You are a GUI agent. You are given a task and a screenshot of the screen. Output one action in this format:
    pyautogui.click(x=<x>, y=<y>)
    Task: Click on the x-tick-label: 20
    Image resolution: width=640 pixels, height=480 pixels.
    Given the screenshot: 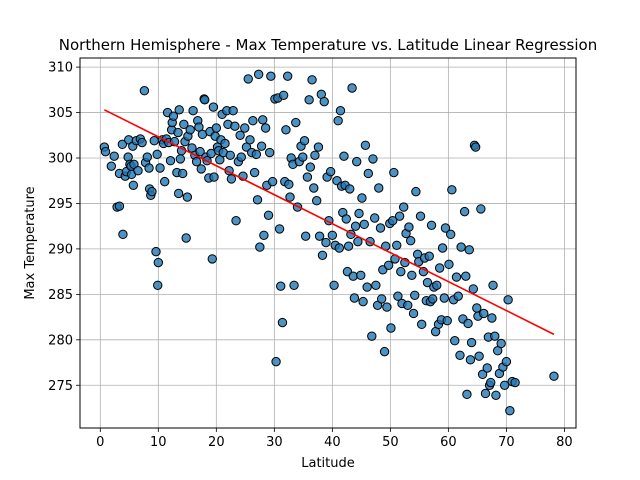 What is the action you would take?
    pyautogui.click(x=216, y=442)
    